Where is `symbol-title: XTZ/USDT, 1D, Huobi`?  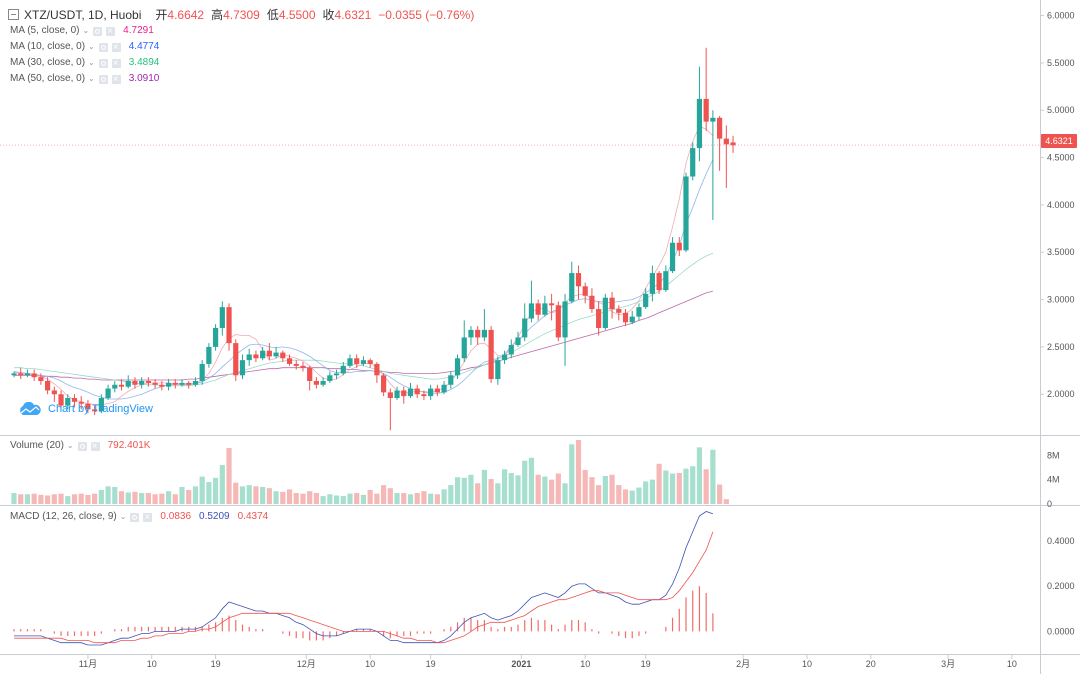
symbol-title: XTZ/USDT, 1D, Huobi is located at coordinates (83, 14).